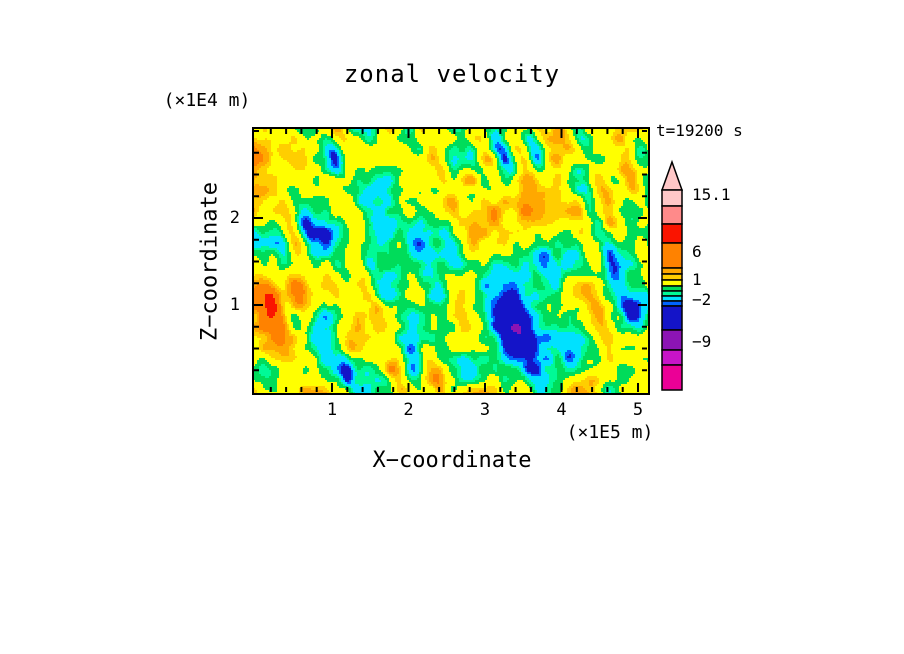 This screenshot has width=904, height=654. What do you see at coordinates (672, 271) in the screenshot?
I see `colorbar-segment-amber` at bounding box center [672, 271].